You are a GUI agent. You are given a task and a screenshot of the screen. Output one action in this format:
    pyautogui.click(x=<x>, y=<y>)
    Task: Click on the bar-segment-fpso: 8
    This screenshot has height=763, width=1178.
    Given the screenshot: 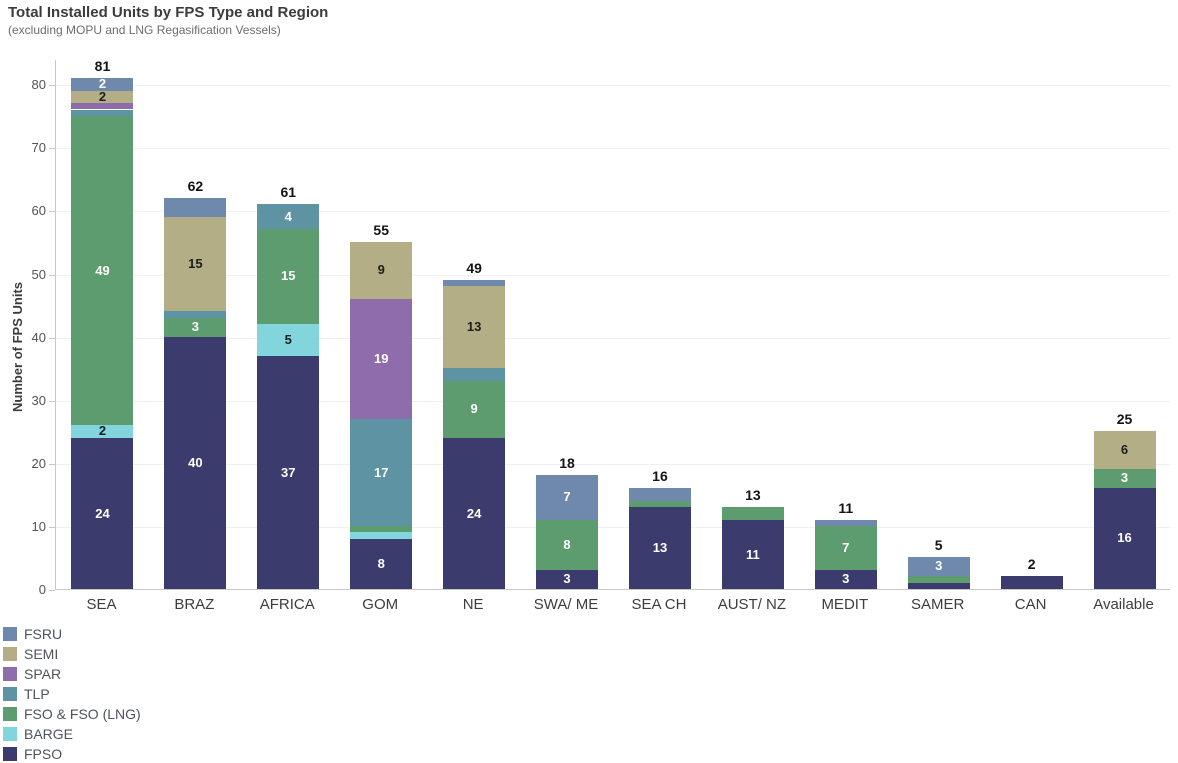 What is the action you would take?
    pyautogui.click(x=381, y=563)
    